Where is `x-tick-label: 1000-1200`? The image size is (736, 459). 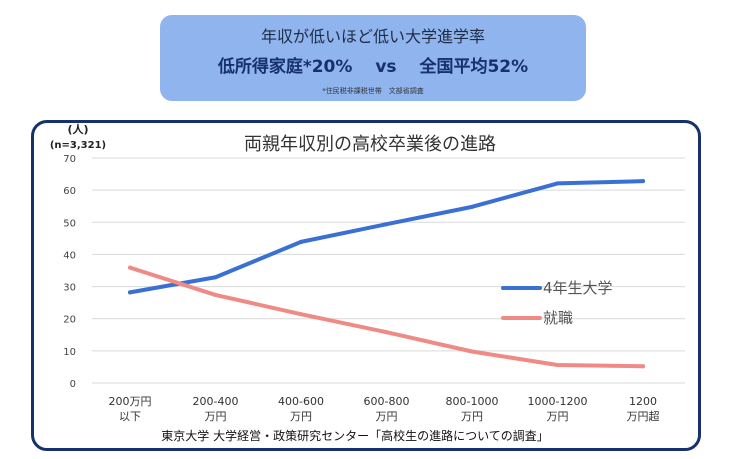
x-tick-label: 1000-1200 is located at coordinates (558, 401).